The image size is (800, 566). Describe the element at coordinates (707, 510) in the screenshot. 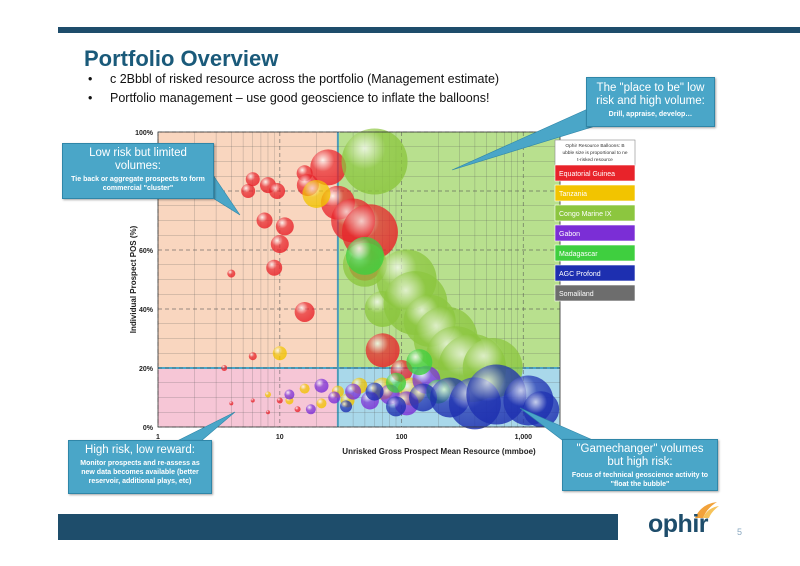

I see `logo-mark-icon` at that location.